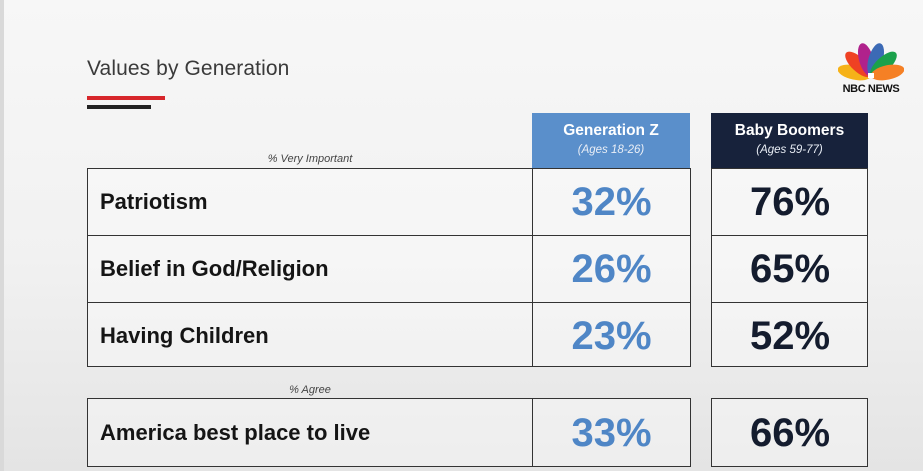 This screenshot has height=471, width=923. Describe the element at coordinates (310, 159) in the screenshot. I see `section-label-very-important: % Very Important` at that location.